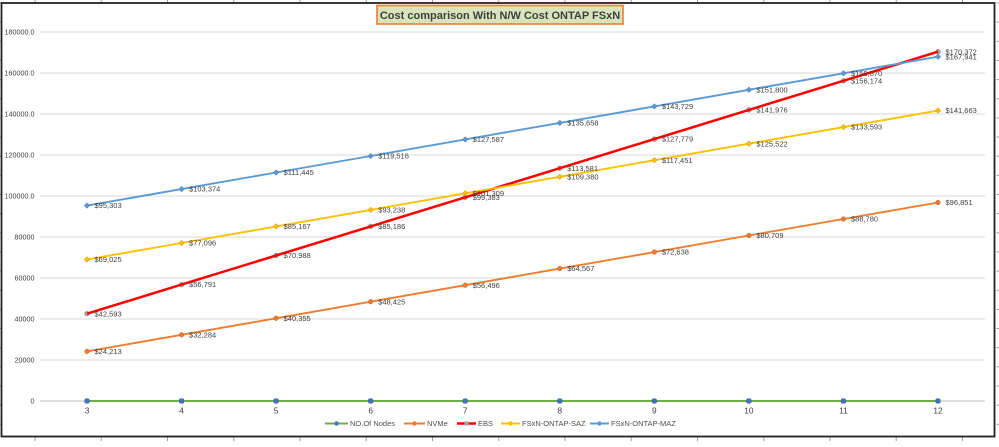  I want to click on svg-text: 4, so click(181, 411).